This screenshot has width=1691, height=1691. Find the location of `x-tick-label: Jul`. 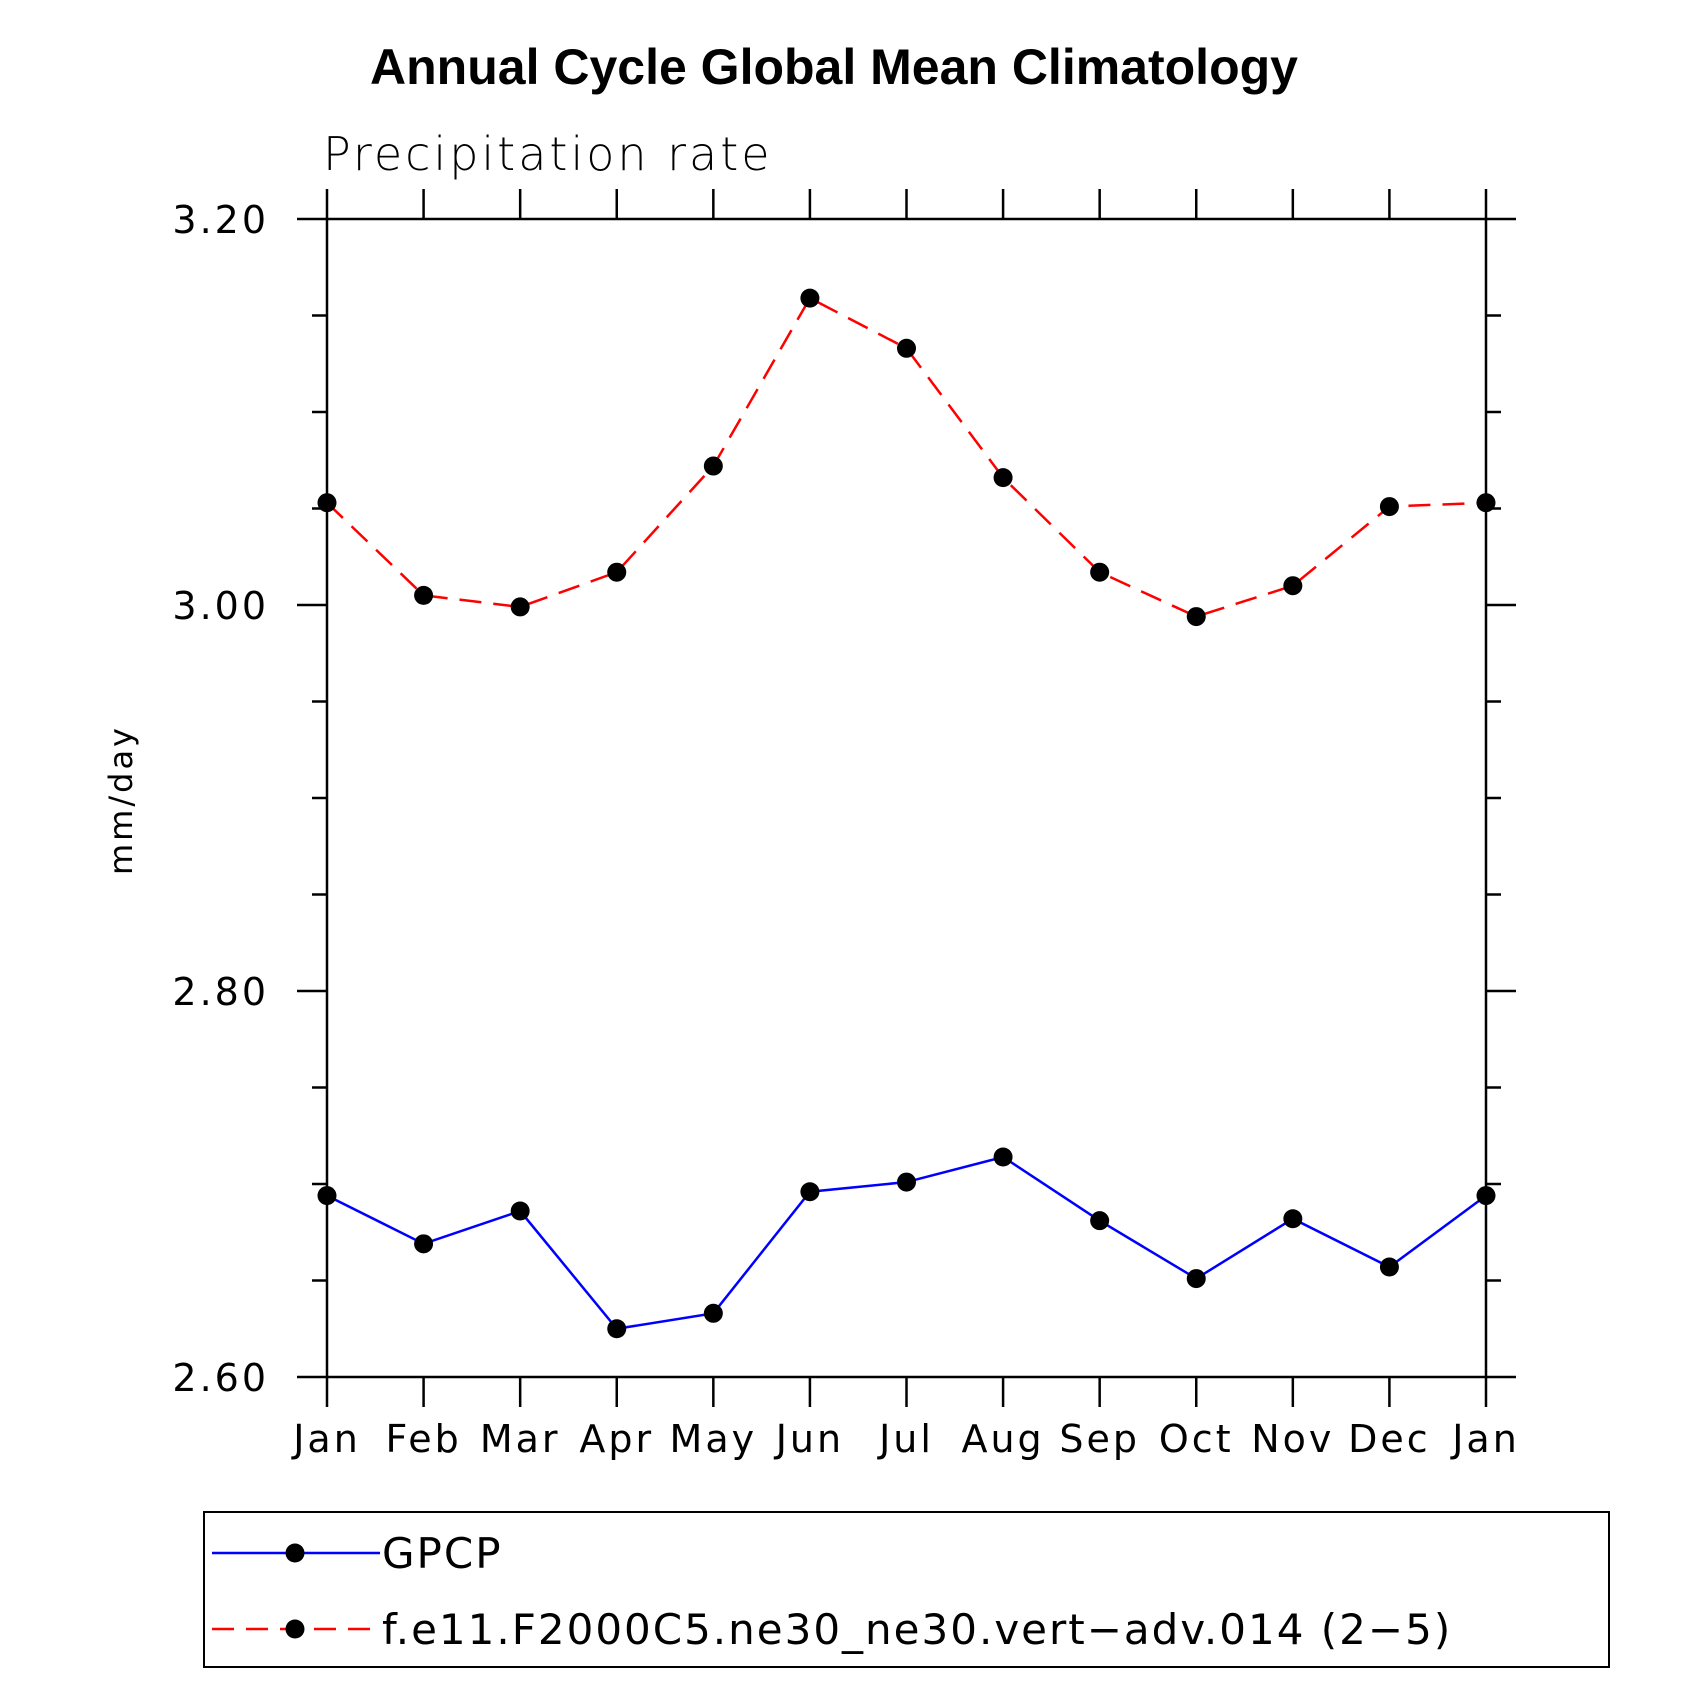

x-tick-label: Jul is located at coordinates (905, 1439).